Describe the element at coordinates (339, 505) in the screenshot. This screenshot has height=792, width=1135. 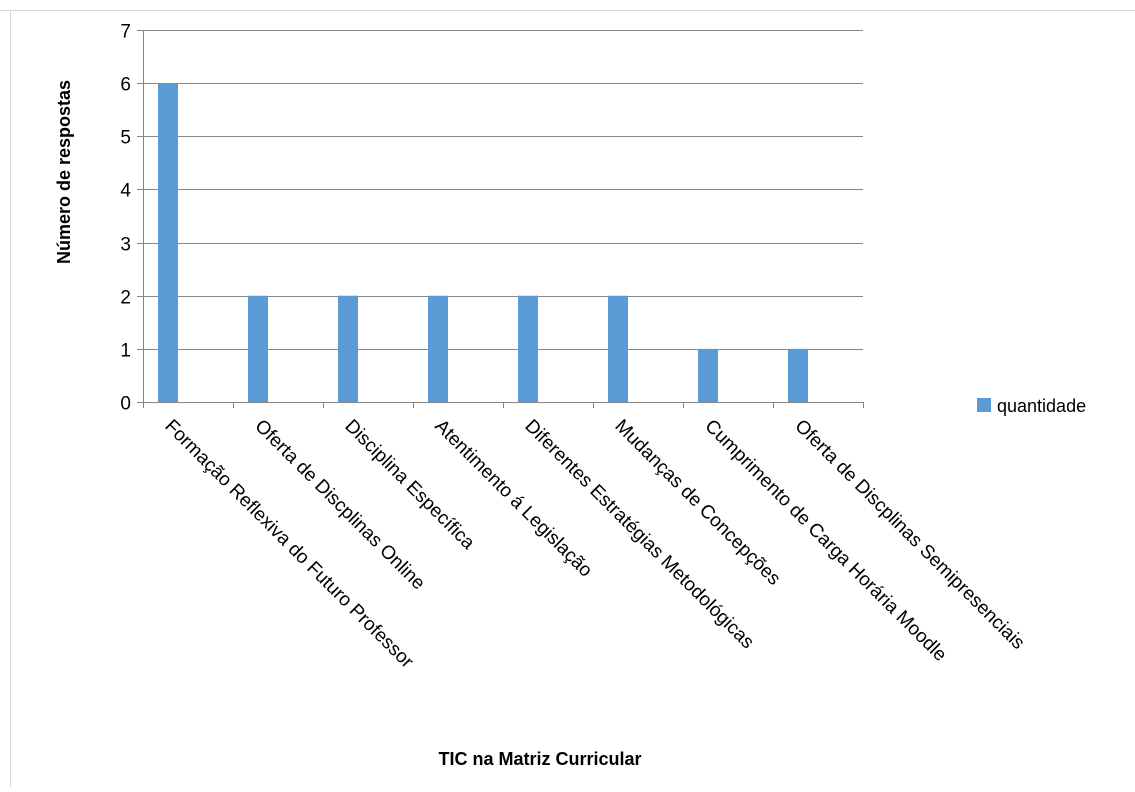
I see `x-tick-label: Oferta de Discplinas Online` at that location.